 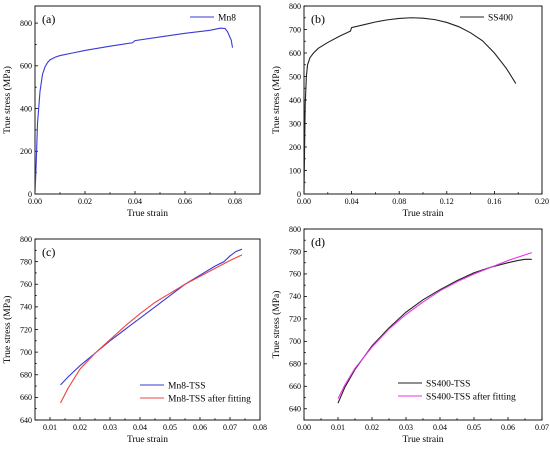 What do you see at coordinates (295, 123) in the screenshot?
I see `y-tick-label: 300` at bounding box center [295, 123].